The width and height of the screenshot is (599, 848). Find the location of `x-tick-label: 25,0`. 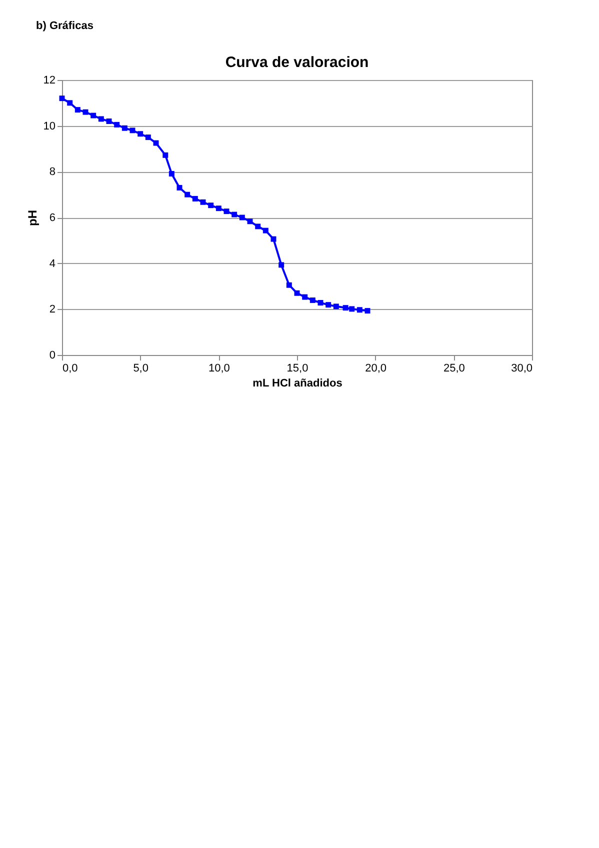

x-tick-label: 25,0 is located at coordinates (454, 368).